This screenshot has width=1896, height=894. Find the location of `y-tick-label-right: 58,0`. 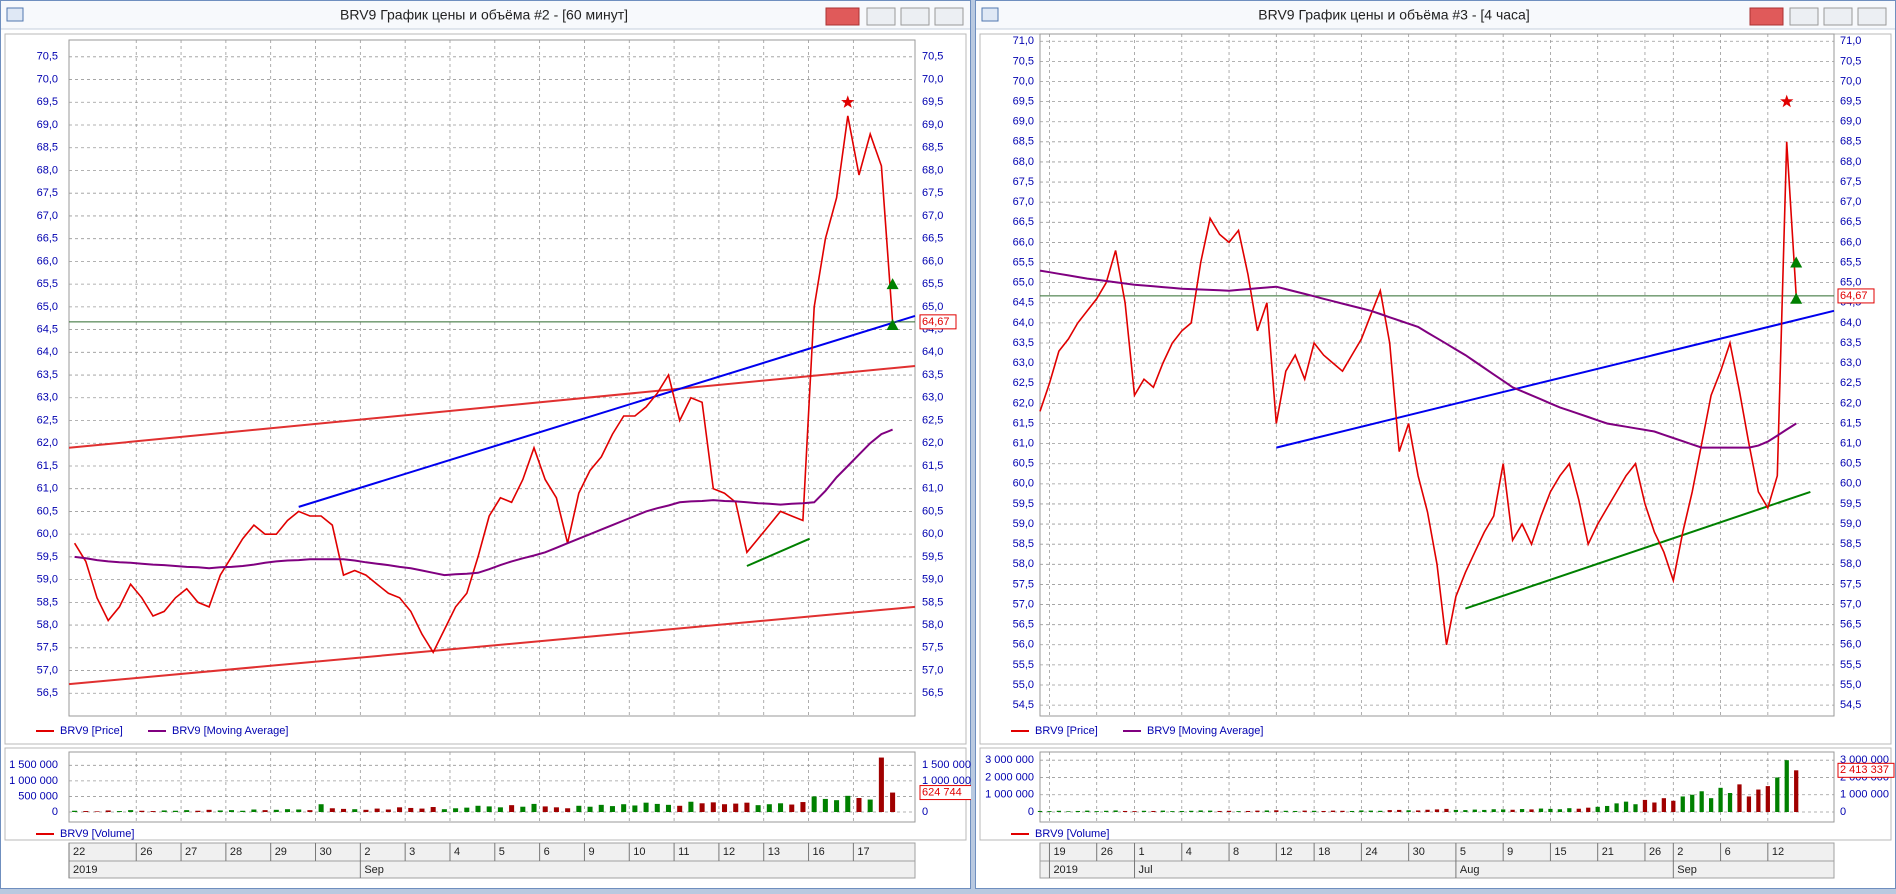

y-tick-label-right: 58,0 is located at coordinates (932, 625).